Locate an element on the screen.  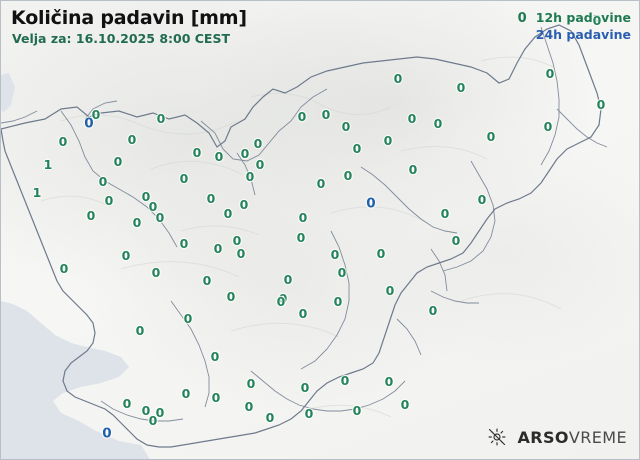
station-value: 1 is located at coordinates (37, 192).